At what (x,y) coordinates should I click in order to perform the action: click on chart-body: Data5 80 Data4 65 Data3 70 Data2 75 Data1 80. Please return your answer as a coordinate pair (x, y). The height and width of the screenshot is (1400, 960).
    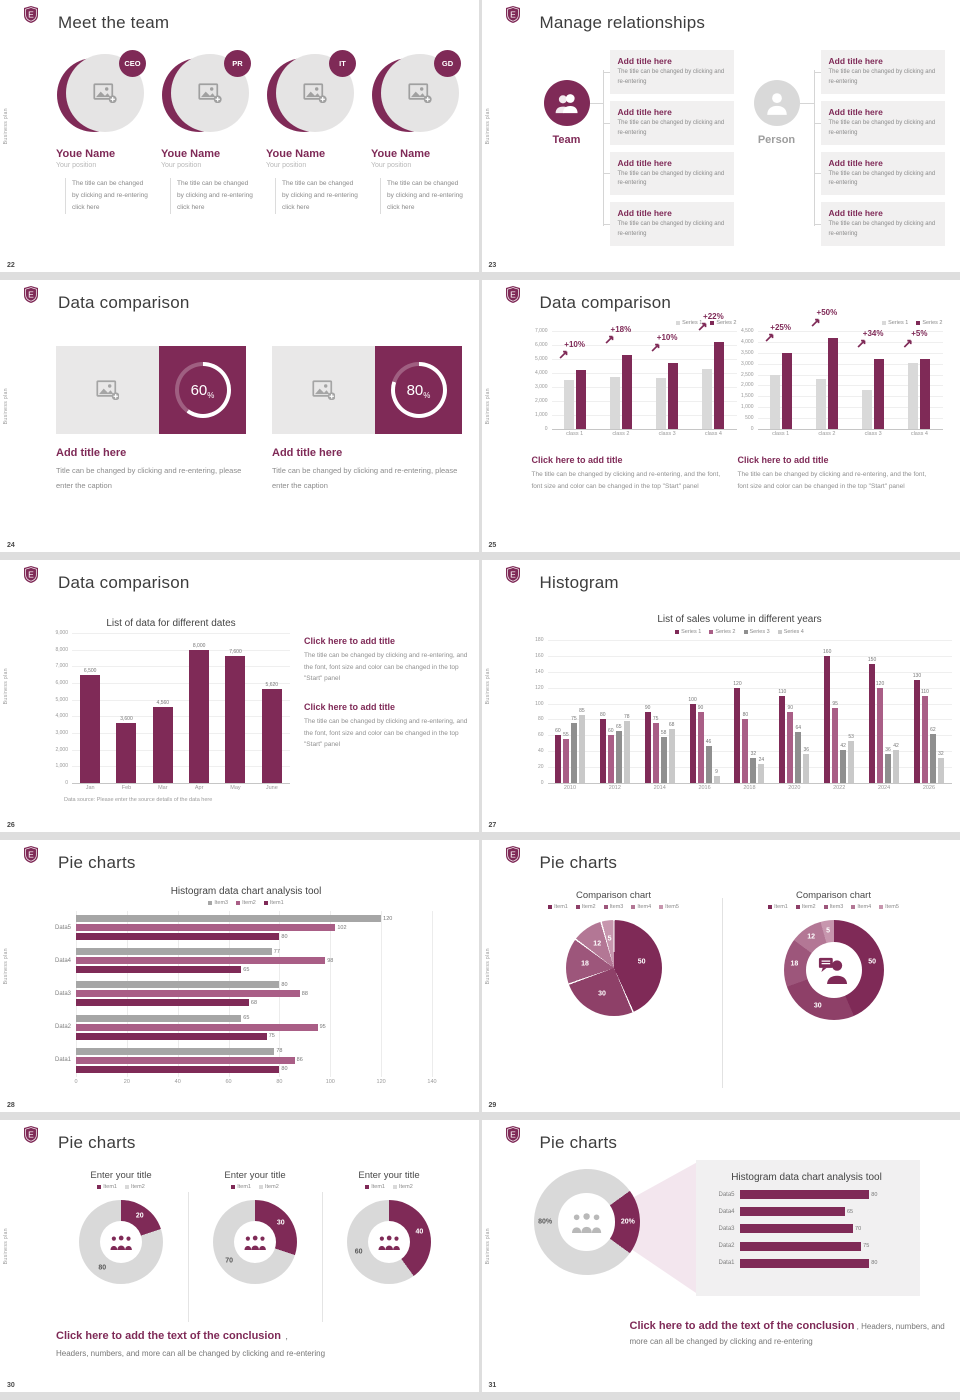
    Looking at the image, I should click on (807, 1229).